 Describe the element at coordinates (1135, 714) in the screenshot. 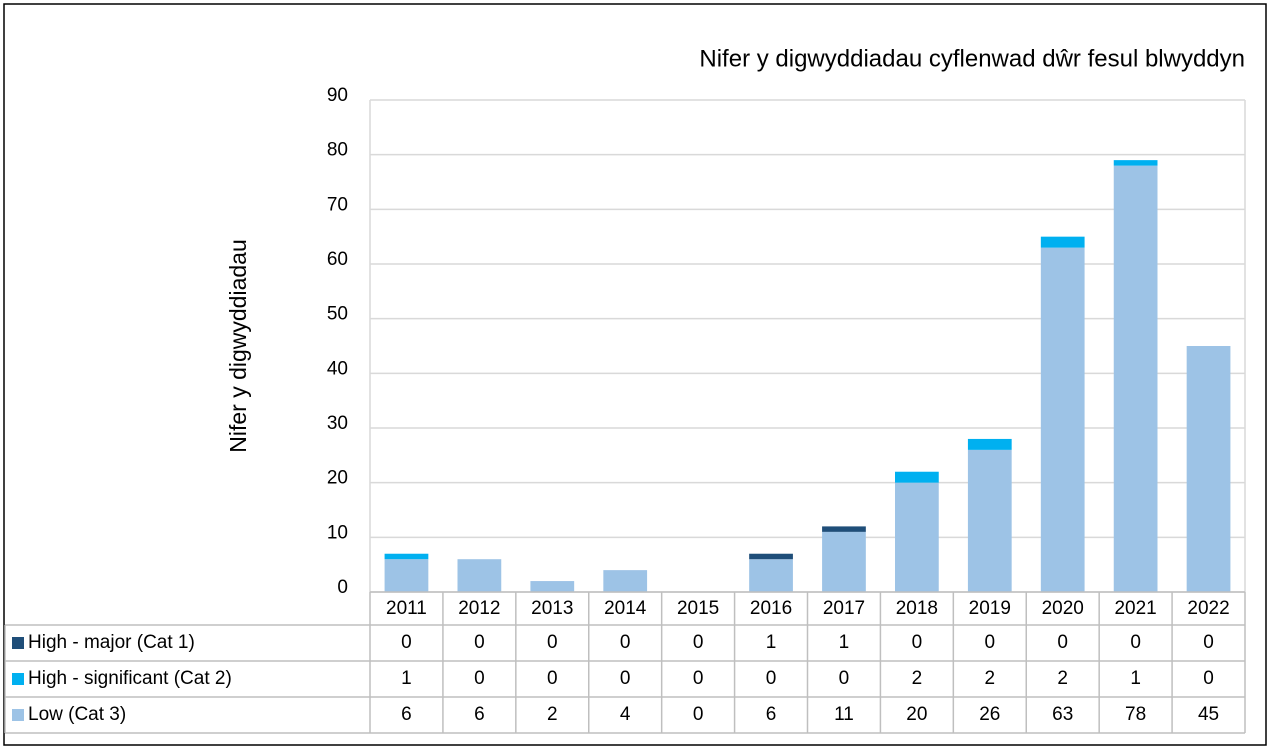

I see `table-value: 78` at that location.